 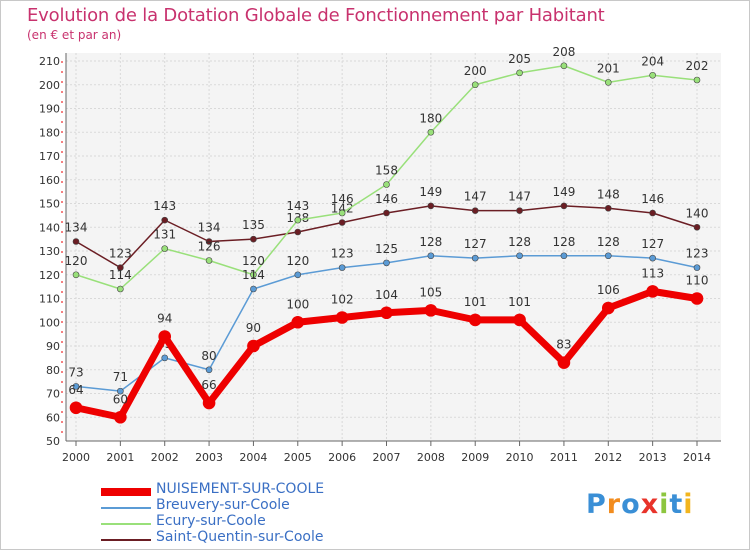 What do you see at coordinates (253, 457) in the screenshot?
I see `x-tick-label: 2004` at bounding box center [253, 457].